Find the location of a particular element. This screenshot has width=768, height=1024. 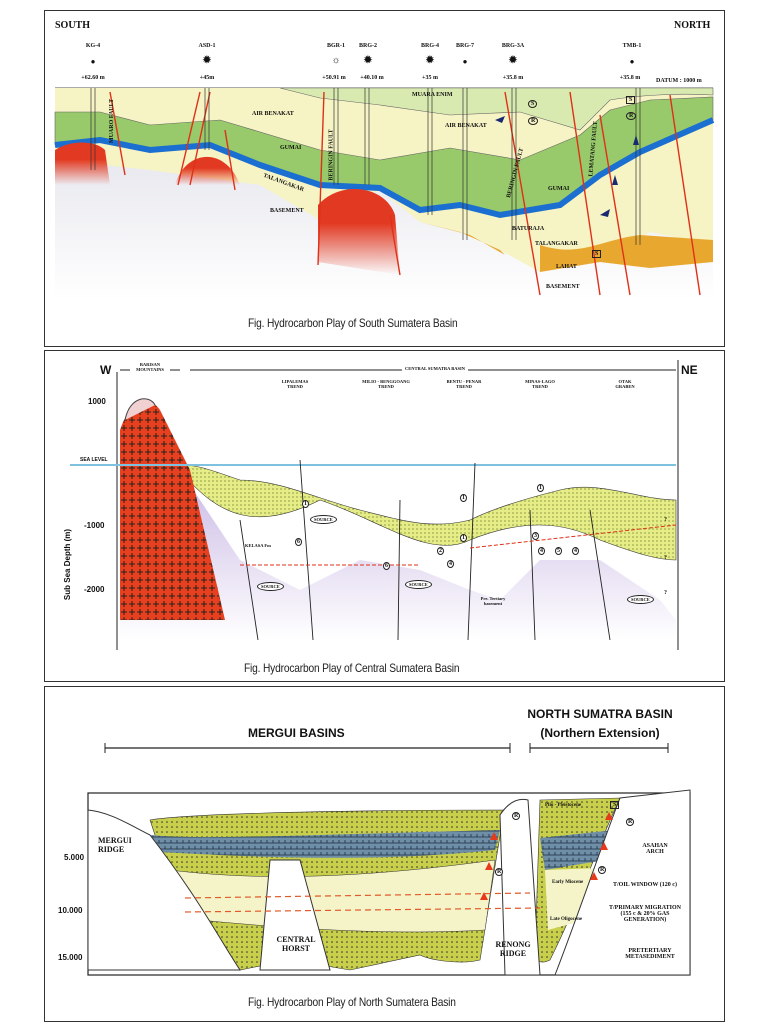

fault-label: BERINGIN FAULT is located at coordinates (331, 155).